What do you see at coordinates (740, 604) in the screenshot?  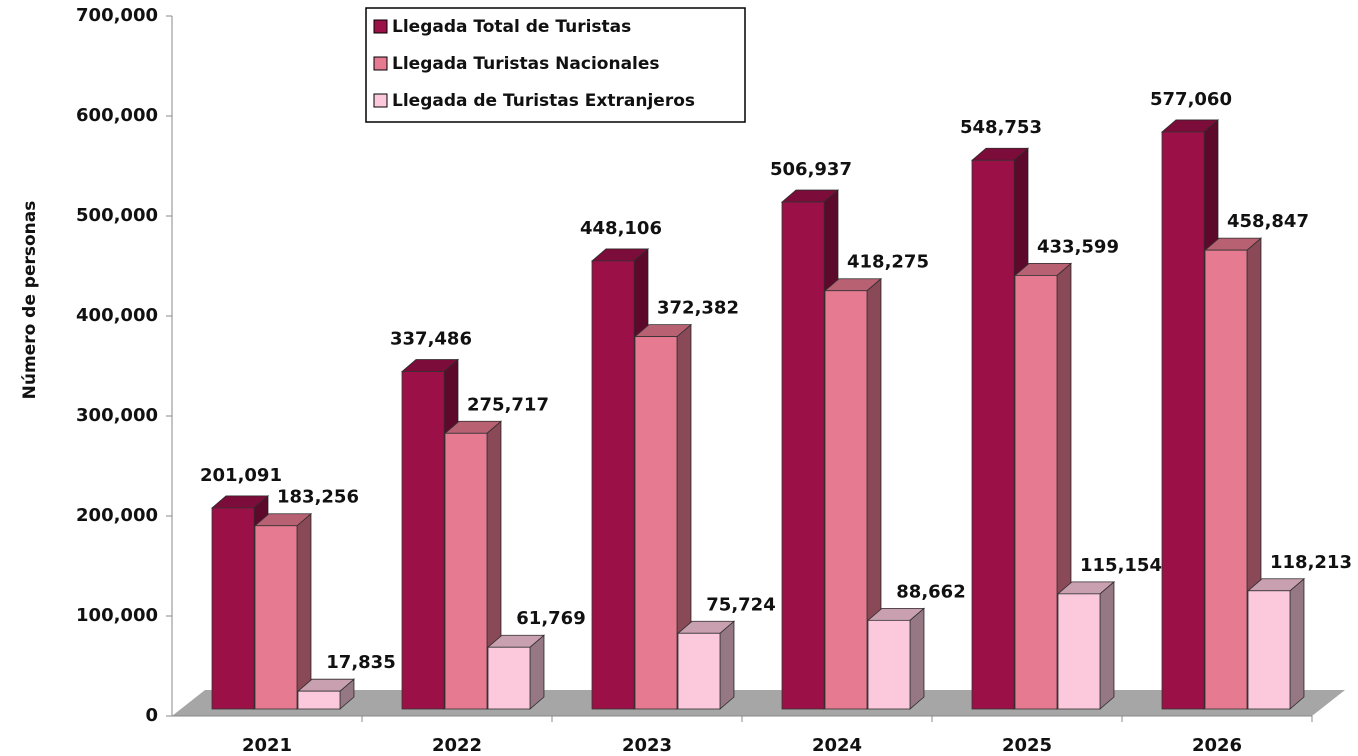 I see `value-label: 75,724` at bounding box center [740, 604].